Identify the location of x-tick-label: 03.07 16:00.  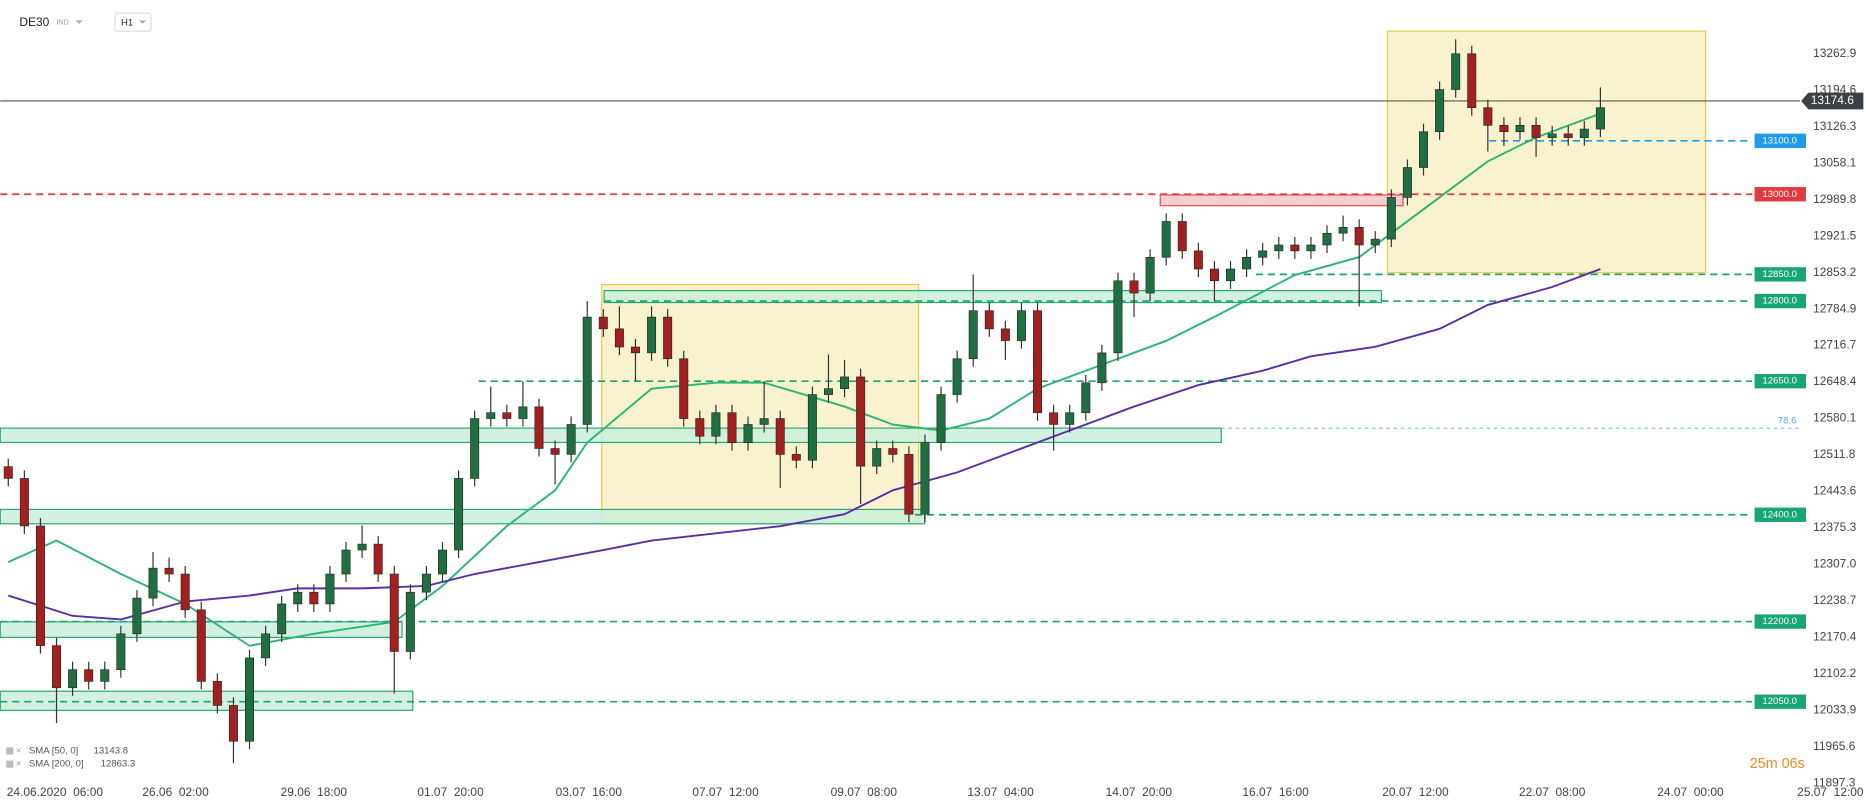
(589, 792).